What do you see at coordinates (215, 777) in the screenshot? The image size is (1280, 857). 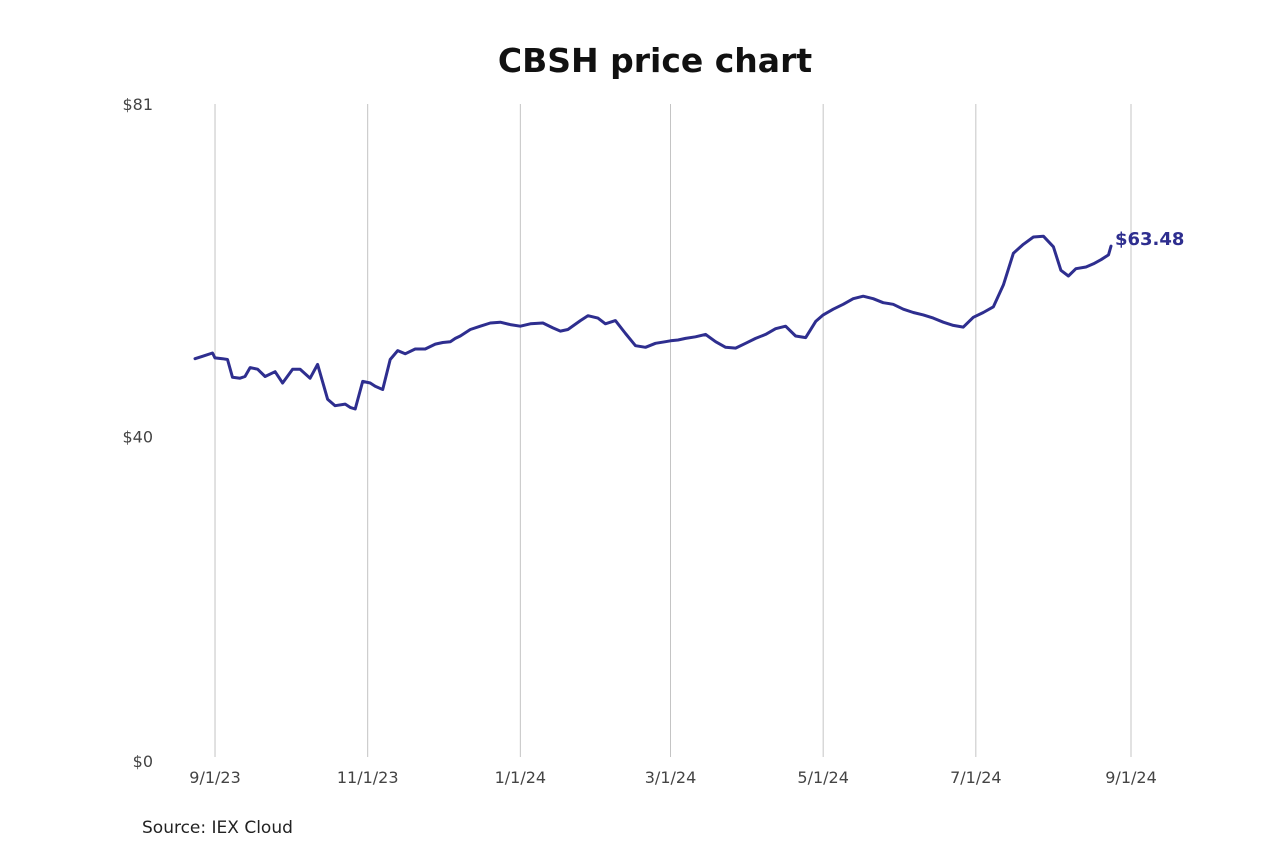 I see `x-tick-label: 9/1/23` at bounding box center [215, 777].